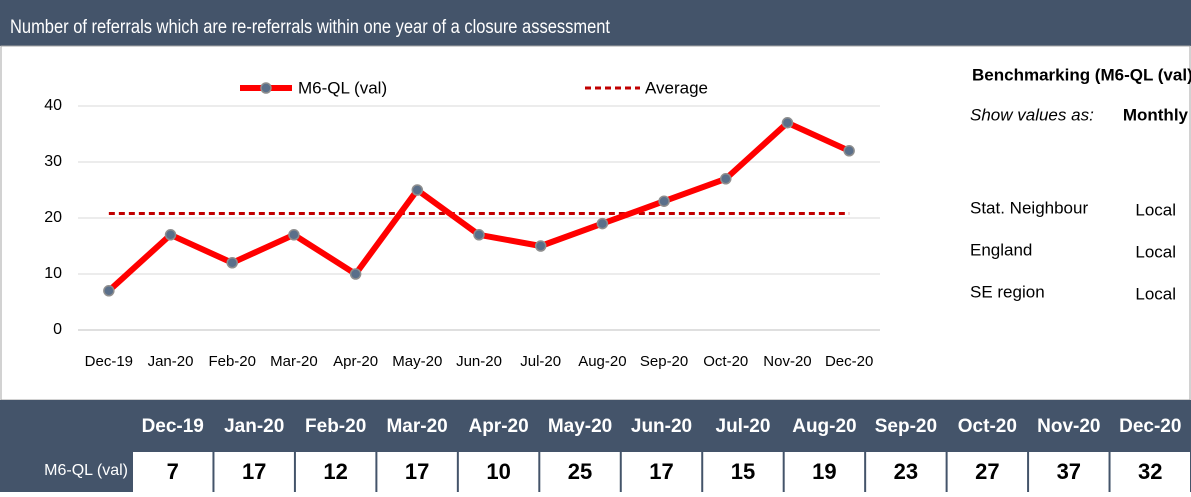 The image size is (1191, 497). I want to click on table-value: 23, so click(906, 471).